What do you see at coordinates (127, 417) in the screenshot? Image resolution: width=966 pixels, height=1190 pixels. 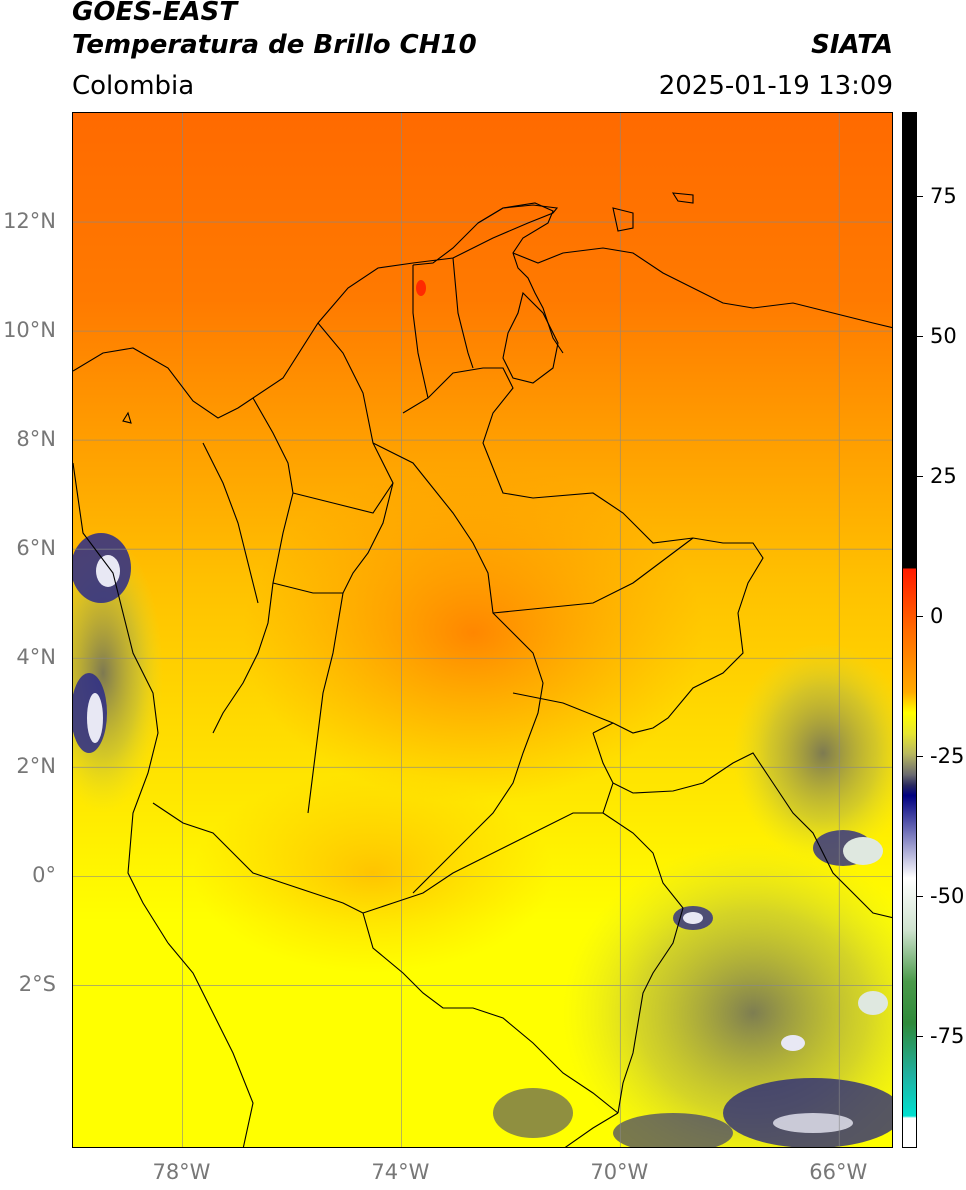 I see `san-andres` at bounding box center [127, 417].